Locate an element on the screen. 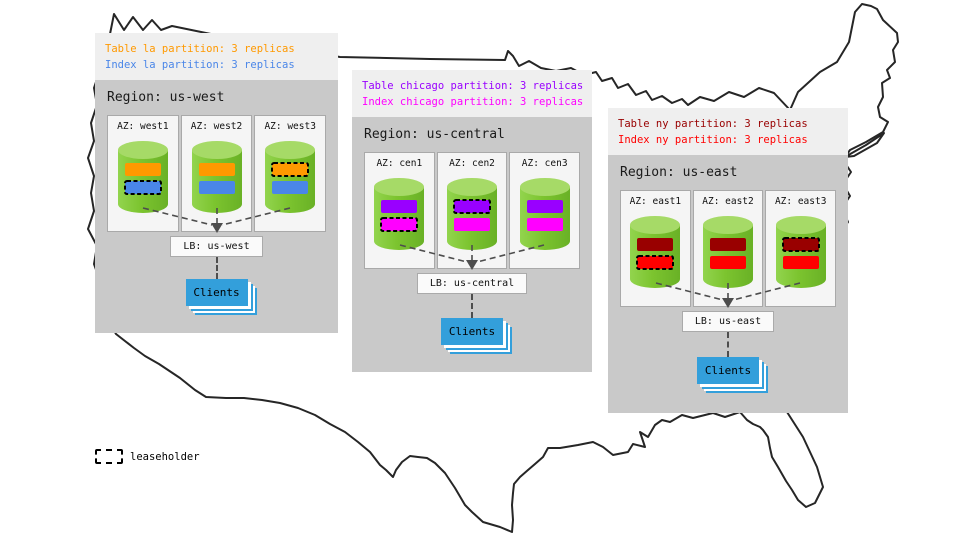 Image resolution: width=960 pixels, height=540 pixels. az-label: AZ: west1 is located at coordinates (143, 126).